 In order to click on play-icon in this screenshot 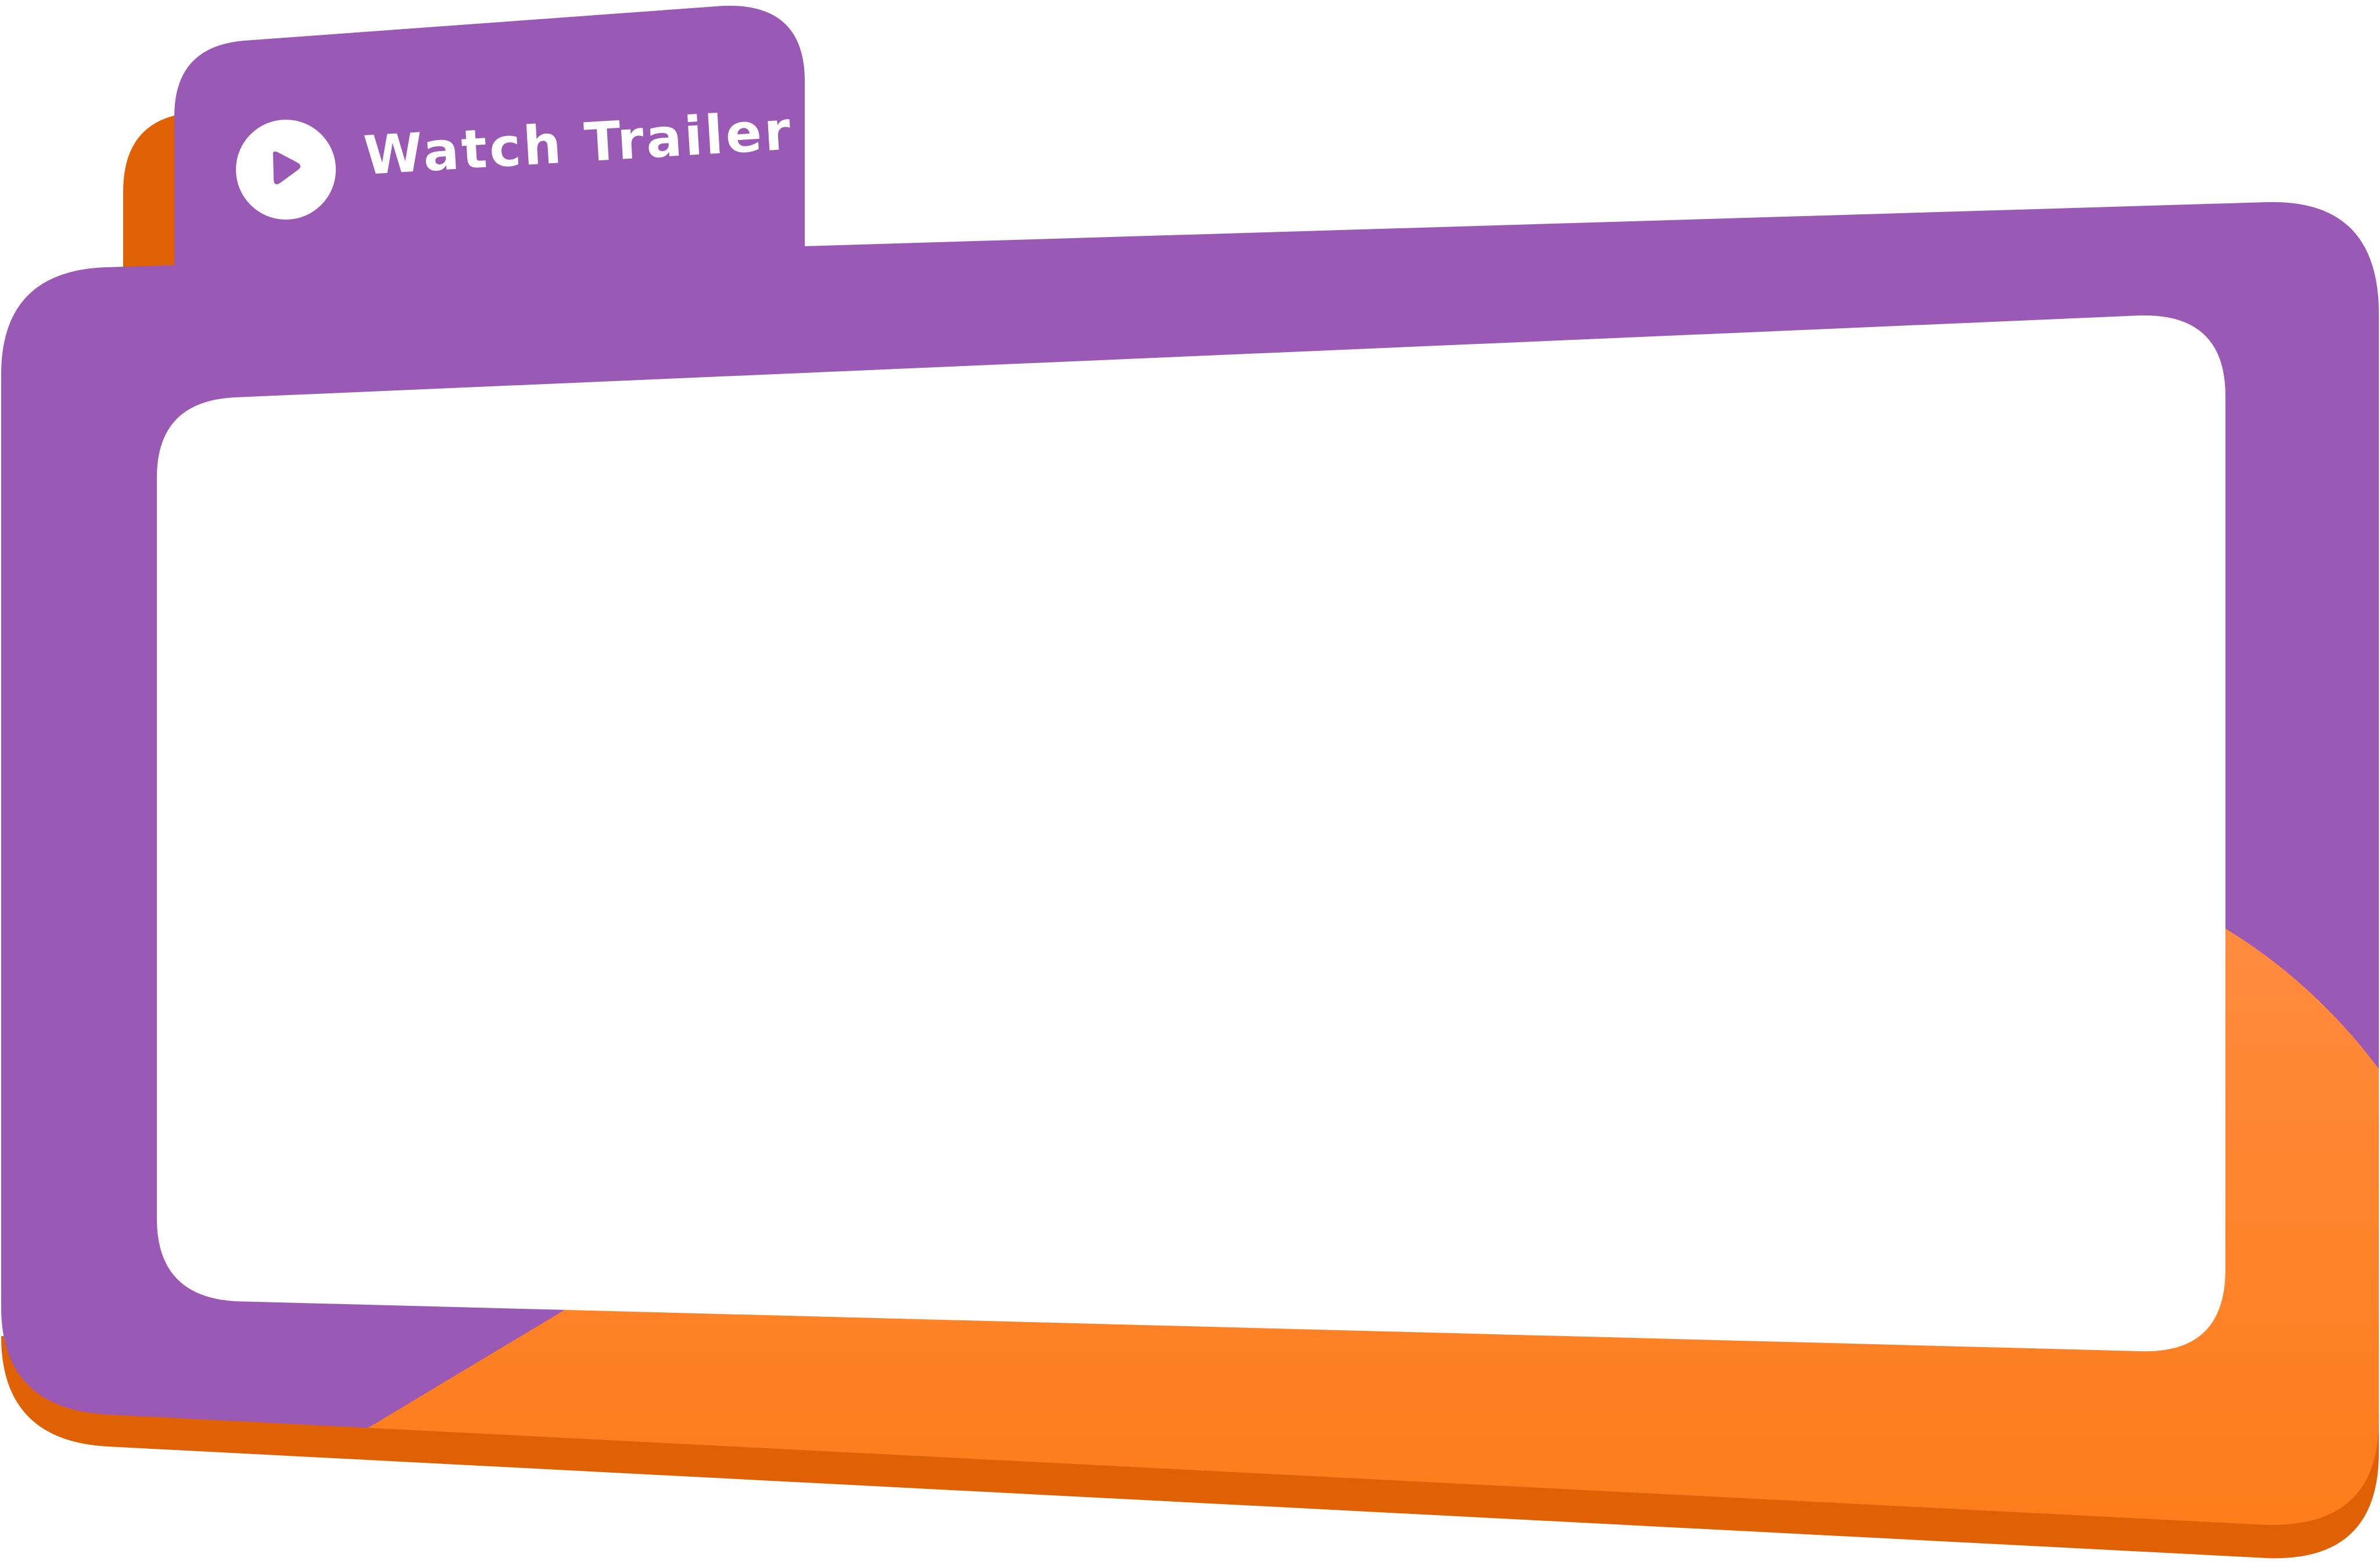, I will do `click(286, 170)`.